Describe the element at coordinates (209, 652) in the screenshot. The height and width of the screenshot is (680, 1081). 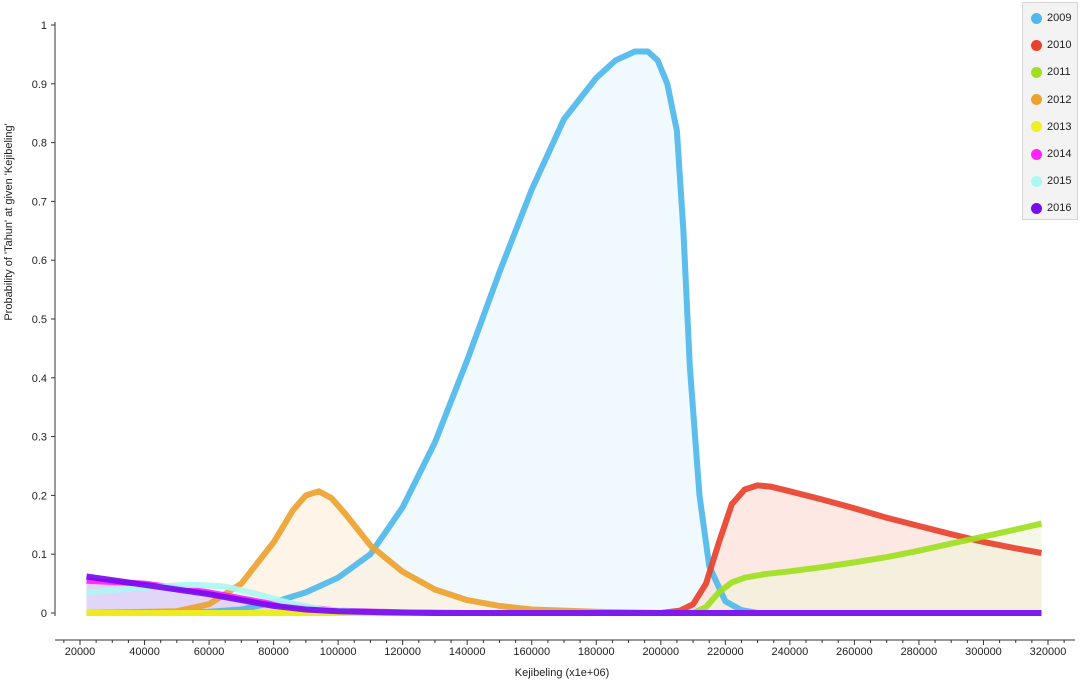
I see `x-tick-label: 60000` at that location.